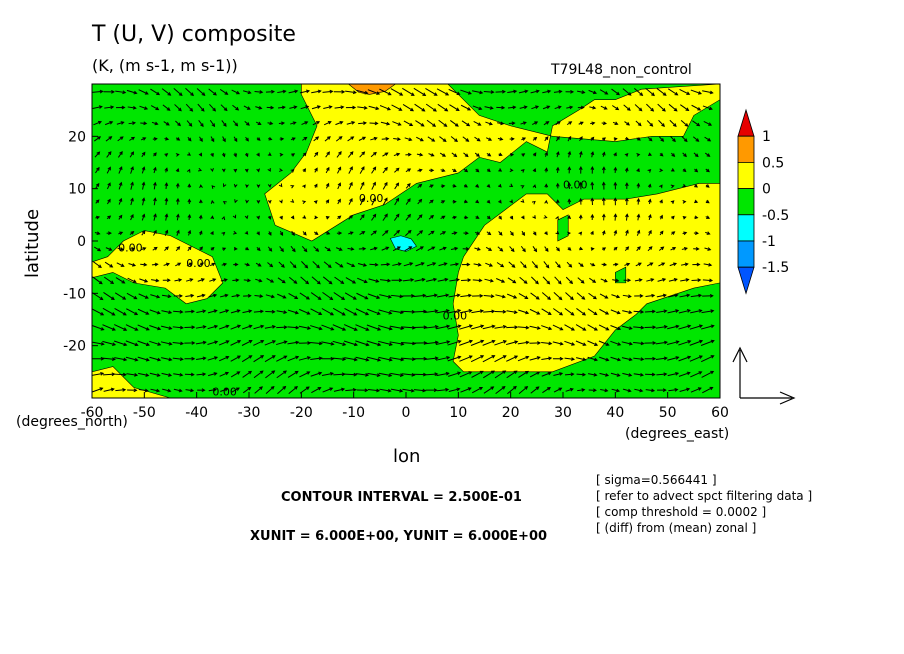 The image size is (904, 654). What do you see at coordinates (775, 216) in the screenshot?
I see `colorbar-label: -0.5` at bounding box center [775, 216].